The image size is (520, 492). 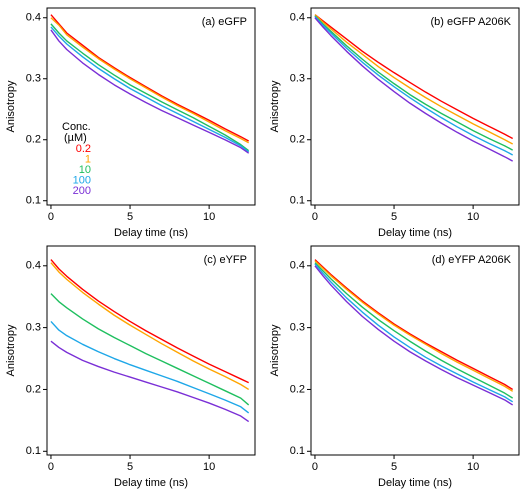 What do you see at coordinates (470, 22) in the screenshot?
I see `panel-title: (b) eGFP A206K` at bounding box center [470, 22].